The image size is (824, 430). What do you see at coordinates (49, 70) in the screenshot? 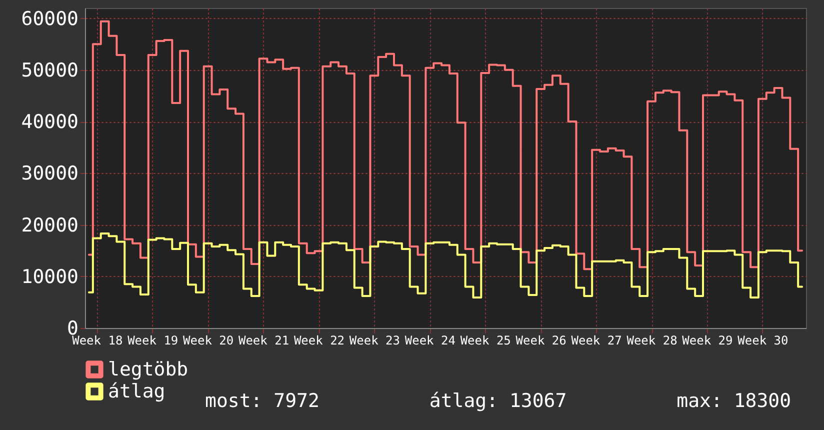
I see `y-tick-label: 50000` at bounding box center [49, 70].